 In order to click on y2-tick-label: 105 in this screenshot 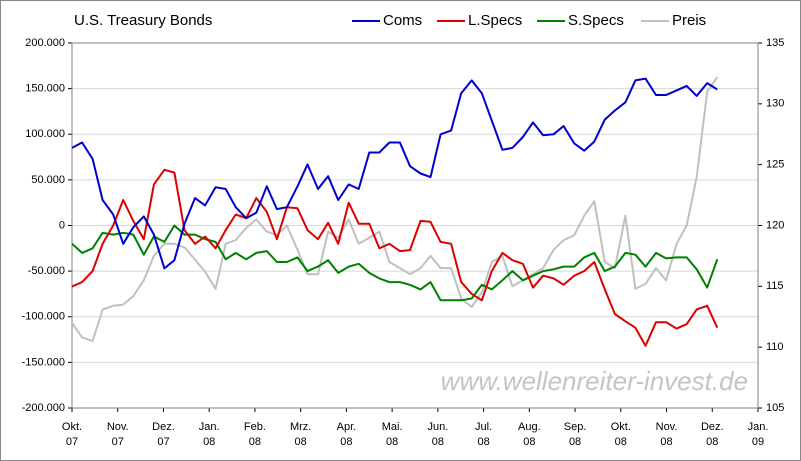, I will do `click(775, 408)`.